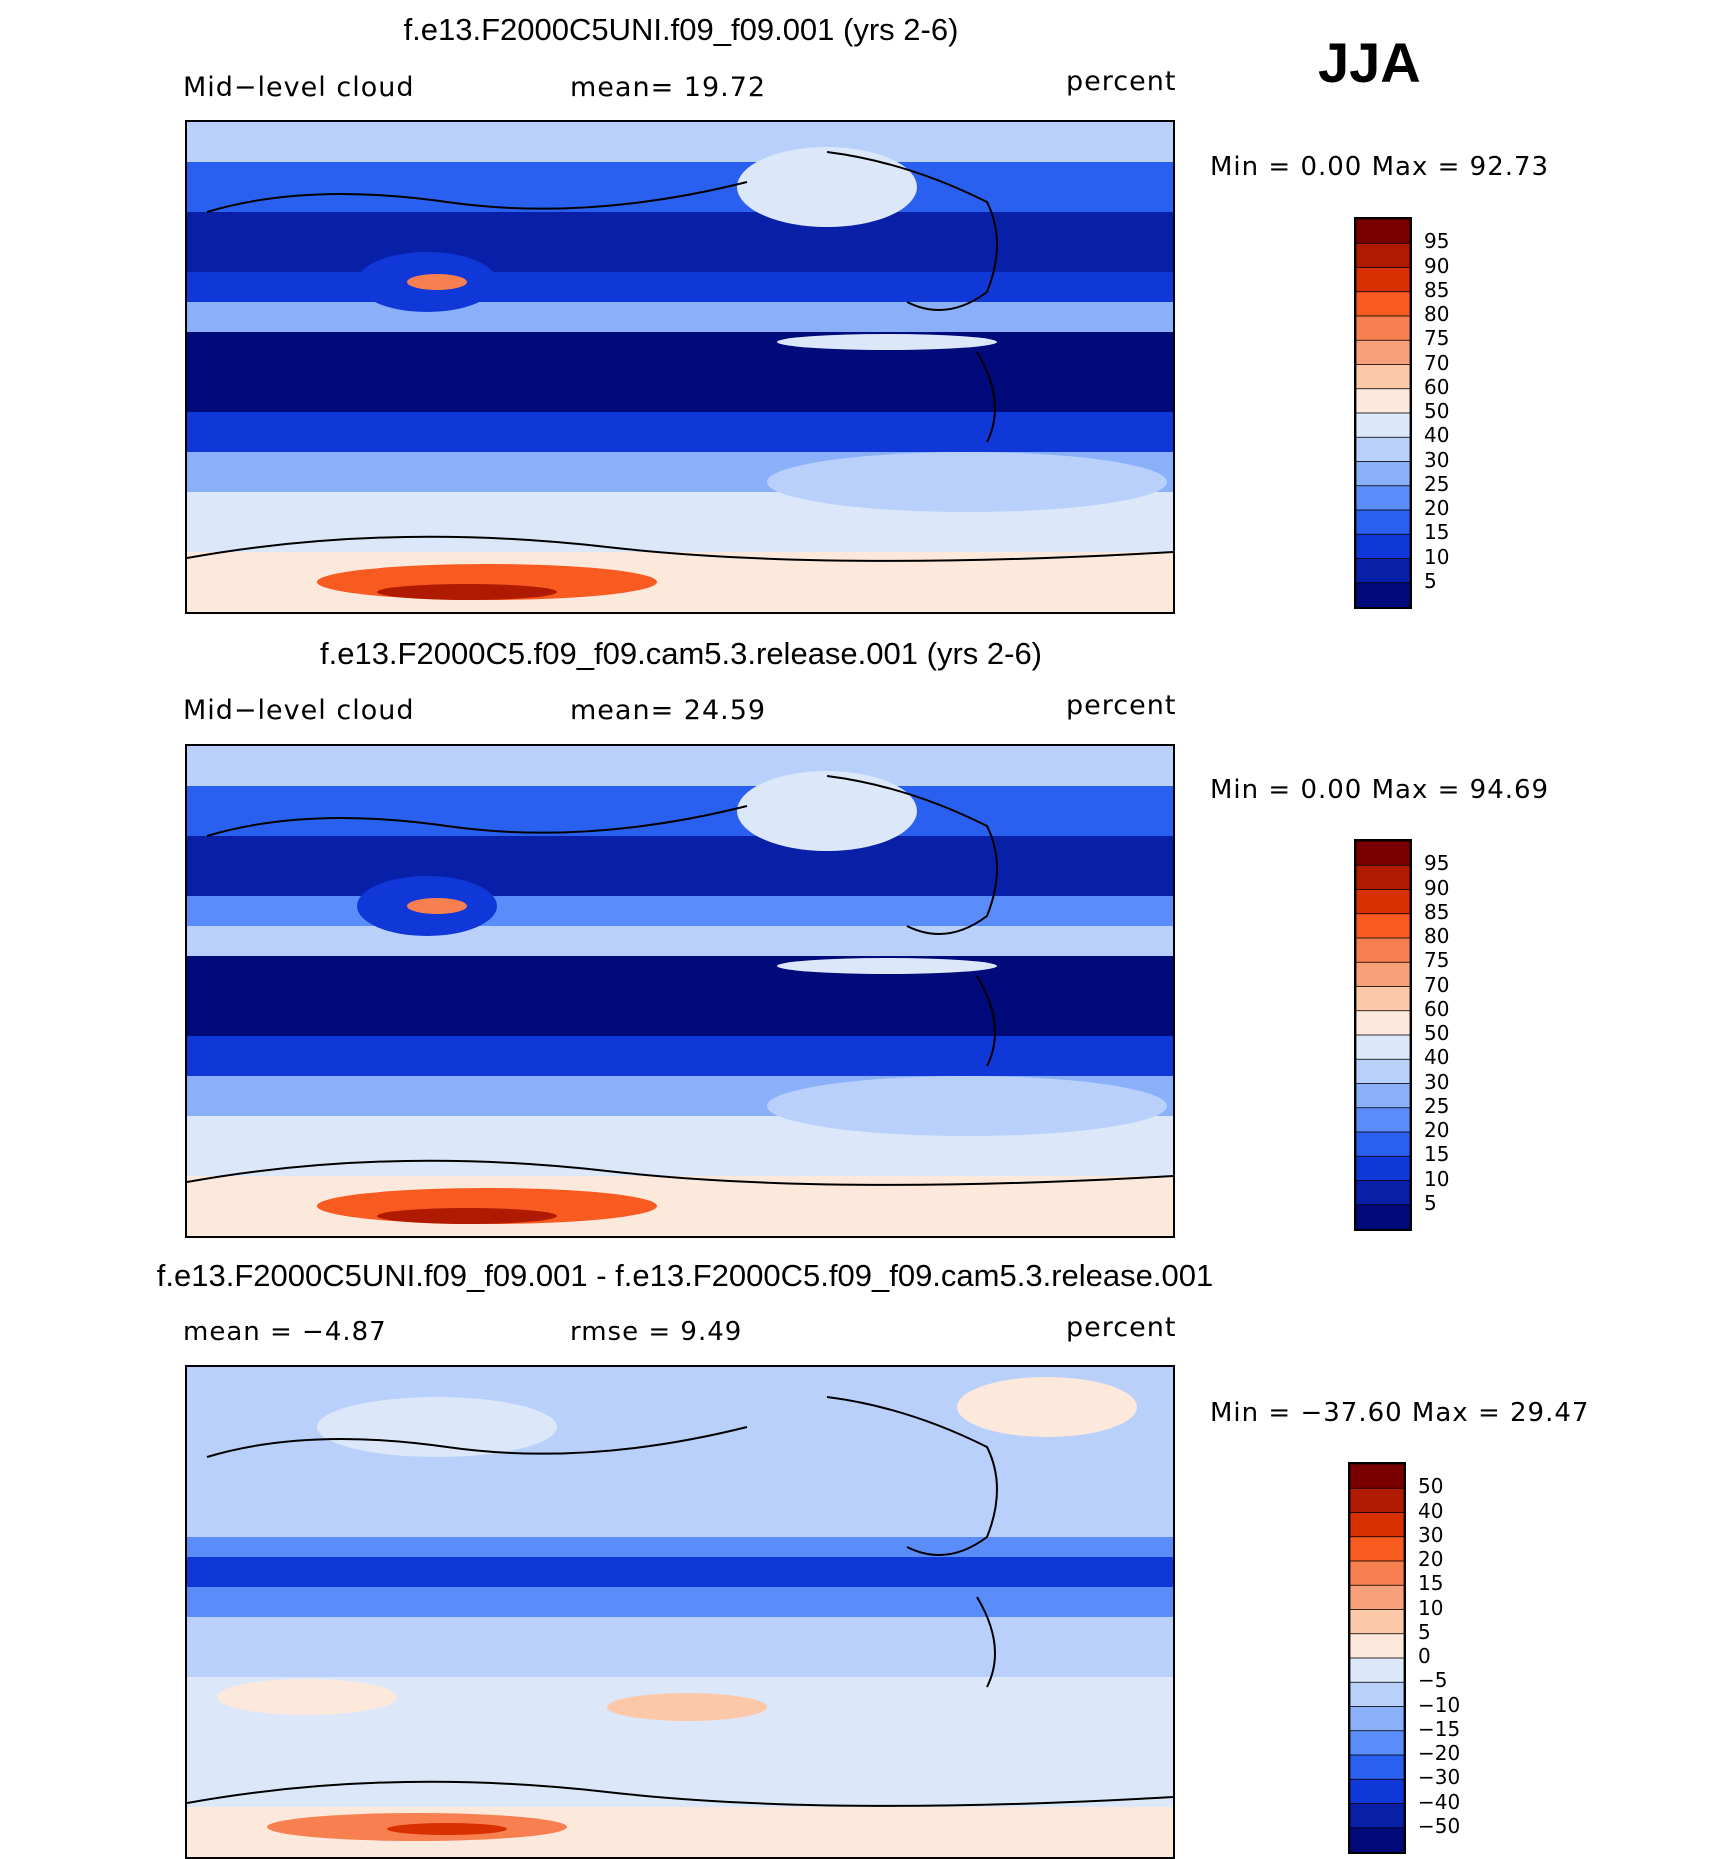  I want to click on panel-1-units-label: percent, so click(1121, 81).